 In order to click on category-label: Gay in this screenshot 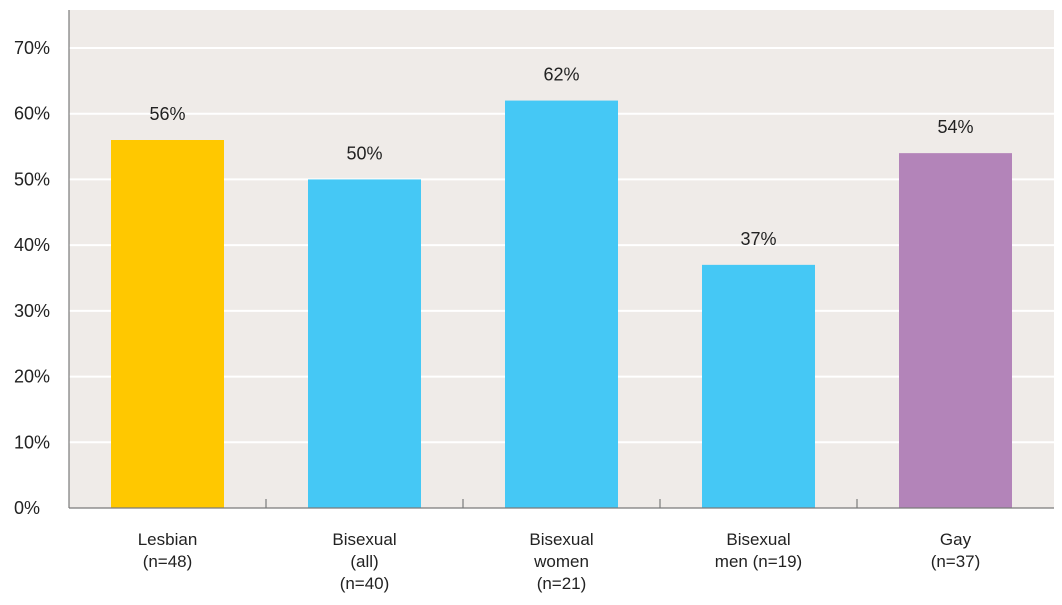, I will do `click(956, 539)`.